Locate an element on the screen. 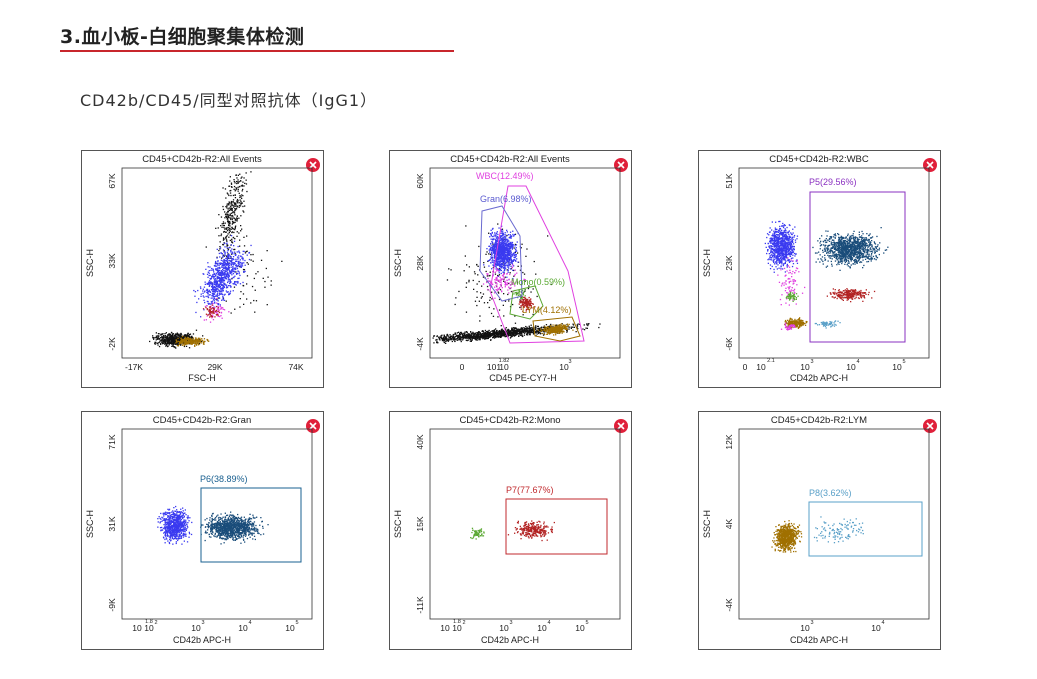  gate-wbc is located at coordinates (537, 264).